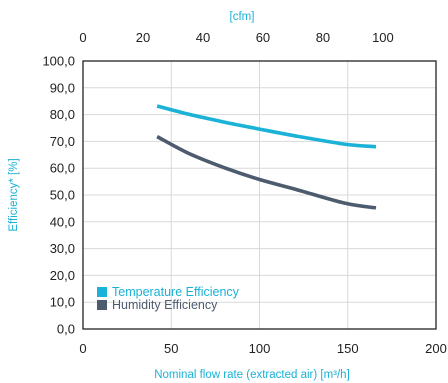 The image size is (448, 383). I want to click on x2-tick-label: 60, so click(263, 37).